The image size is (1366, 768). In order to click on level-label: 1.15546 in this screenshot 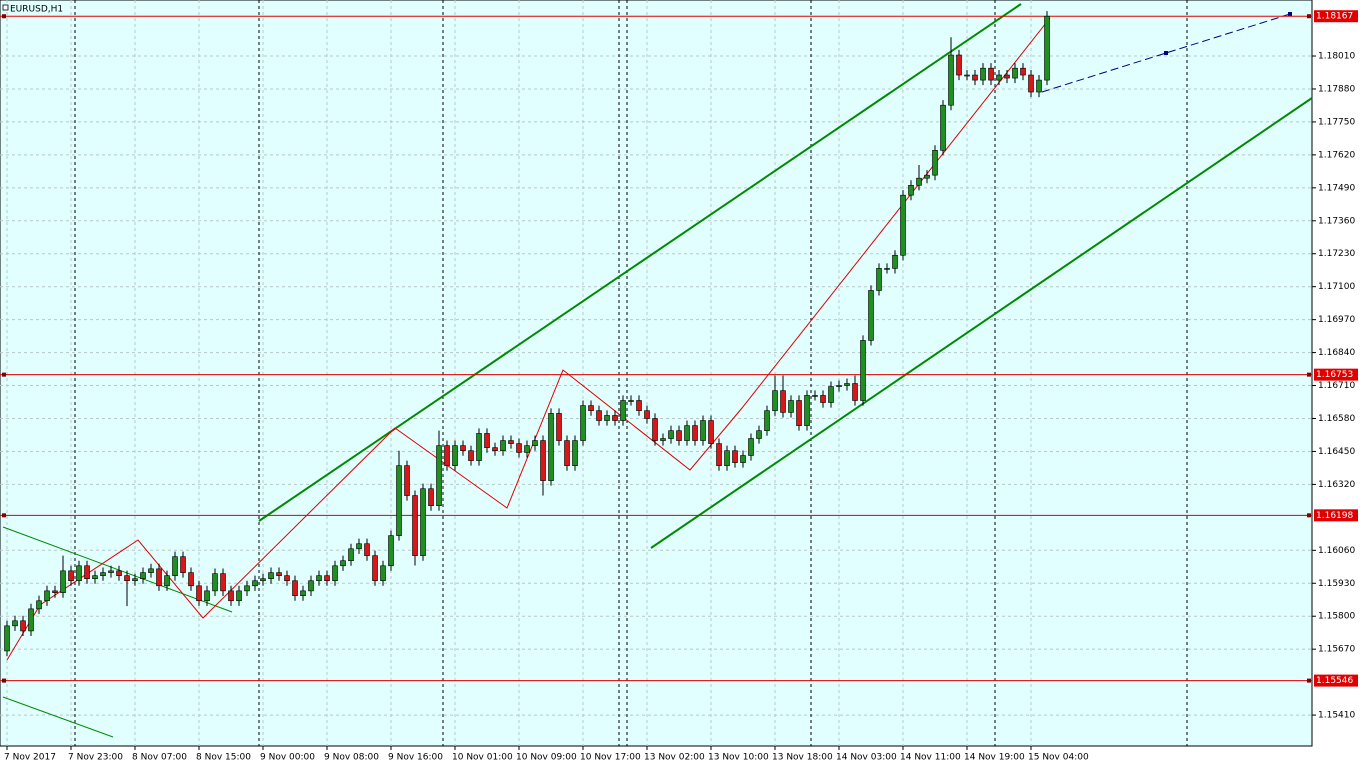, I will do `click(1334, 681)`.